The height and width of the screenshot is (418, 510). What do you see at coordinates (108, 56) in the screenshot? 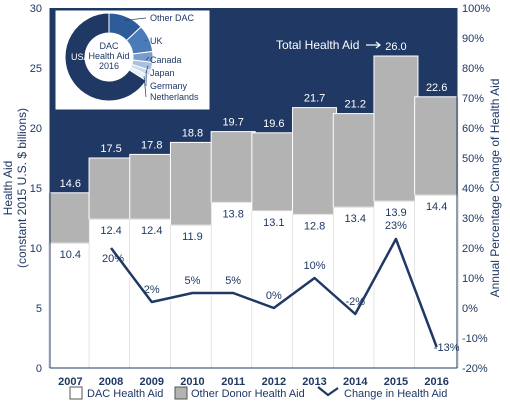
I see `donut-center-label: Health Aid` at bounding box center [108, 56].